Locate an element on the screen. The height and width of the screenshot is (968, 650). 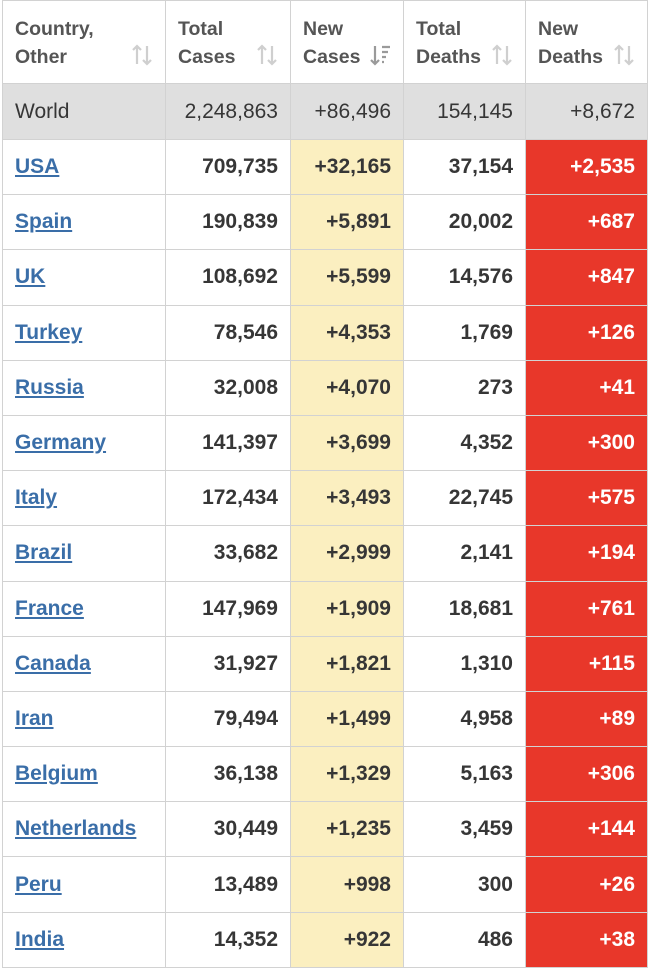
country-cell: France is located at coordinates (84, 608).